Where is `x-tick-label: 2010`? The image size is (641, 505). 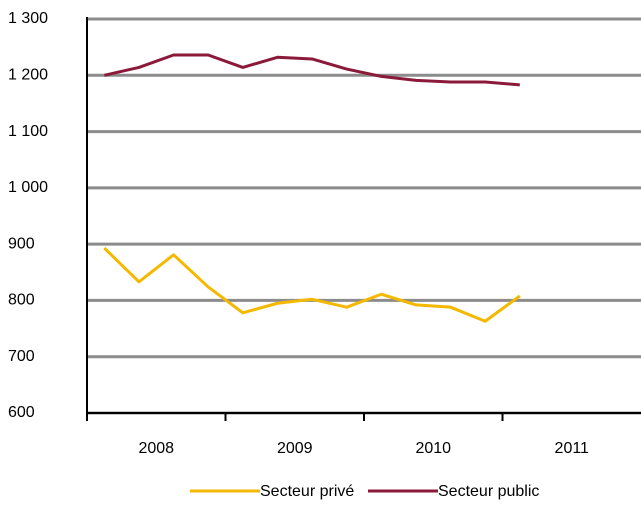
x-tick-label: 2010 is located at coordinates (433, 448).